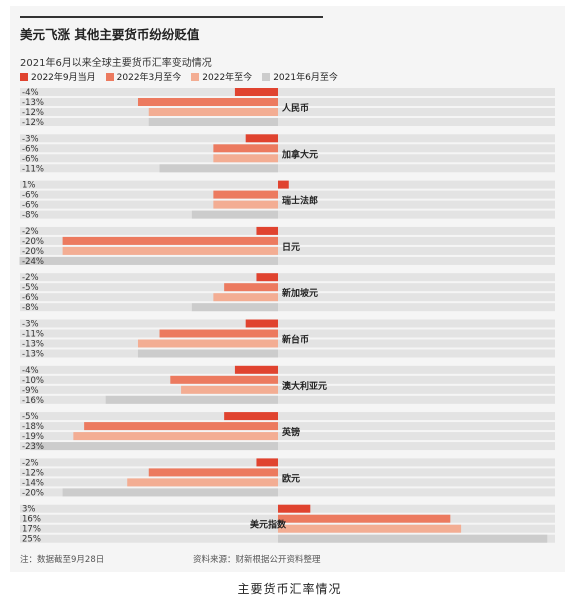 Image resolution: width=579 pixels, height=599 pixels. Describe the element at coordinates (304, 386) in the screenshot. I see `category-label: 澳大利亚元` at that location.